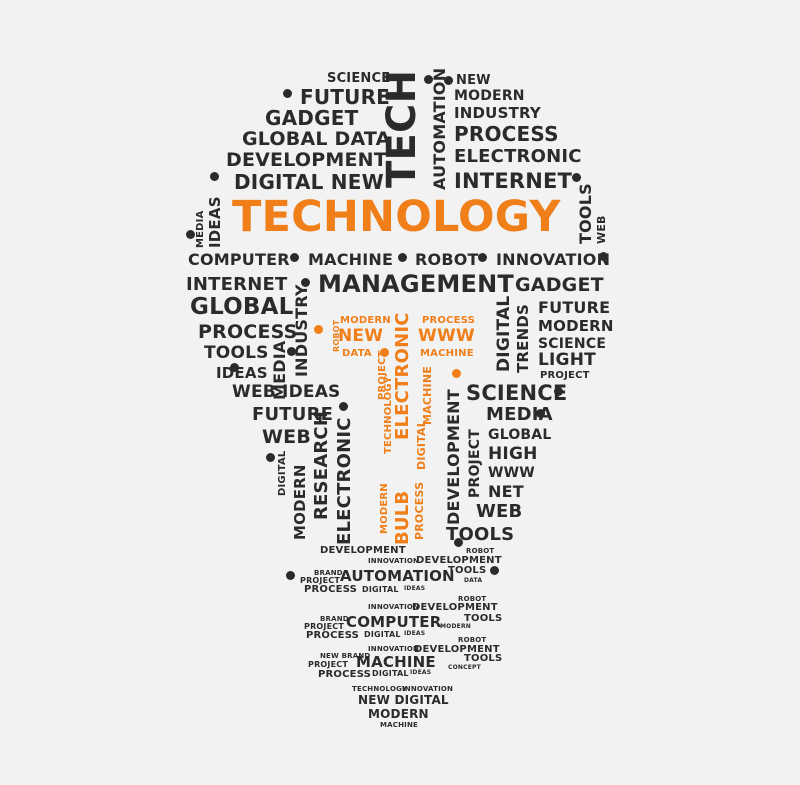  I want to click on word-research: RESEARCH, so click(321, 465).